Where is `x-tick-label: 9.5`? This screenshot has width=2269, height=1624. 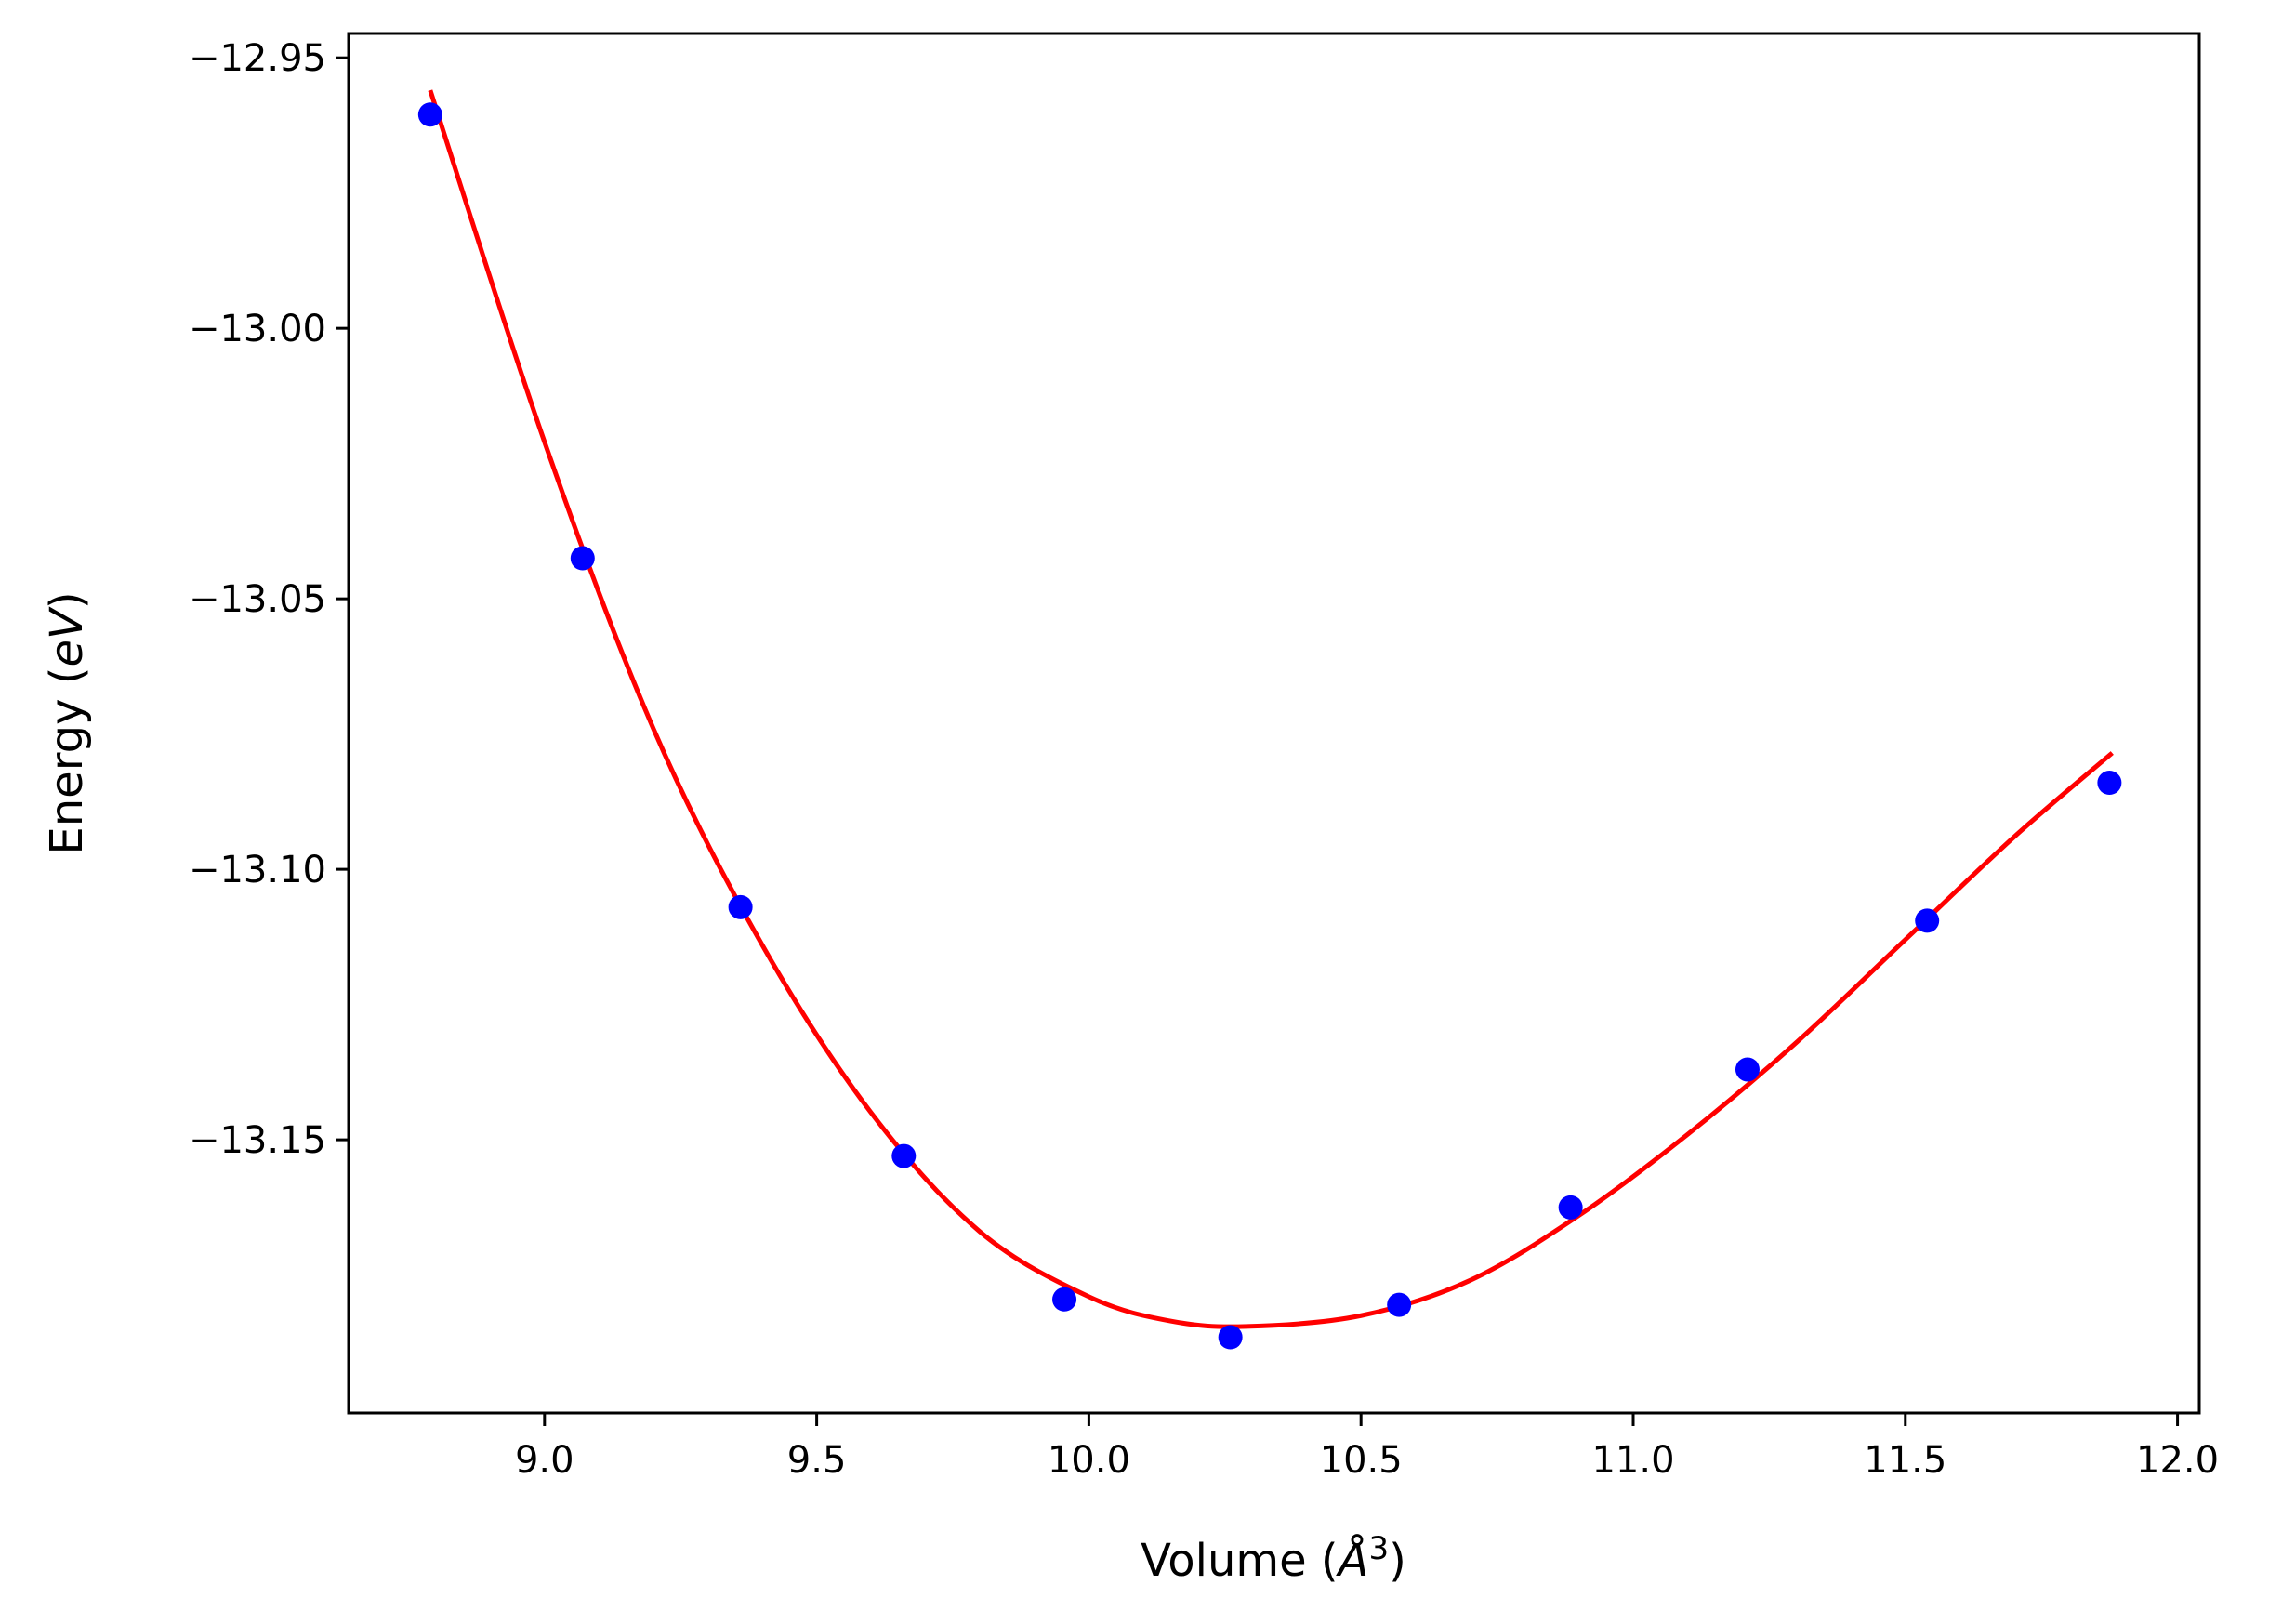 x-tick-label: 9.5 is located at coordinates (817, 1460).